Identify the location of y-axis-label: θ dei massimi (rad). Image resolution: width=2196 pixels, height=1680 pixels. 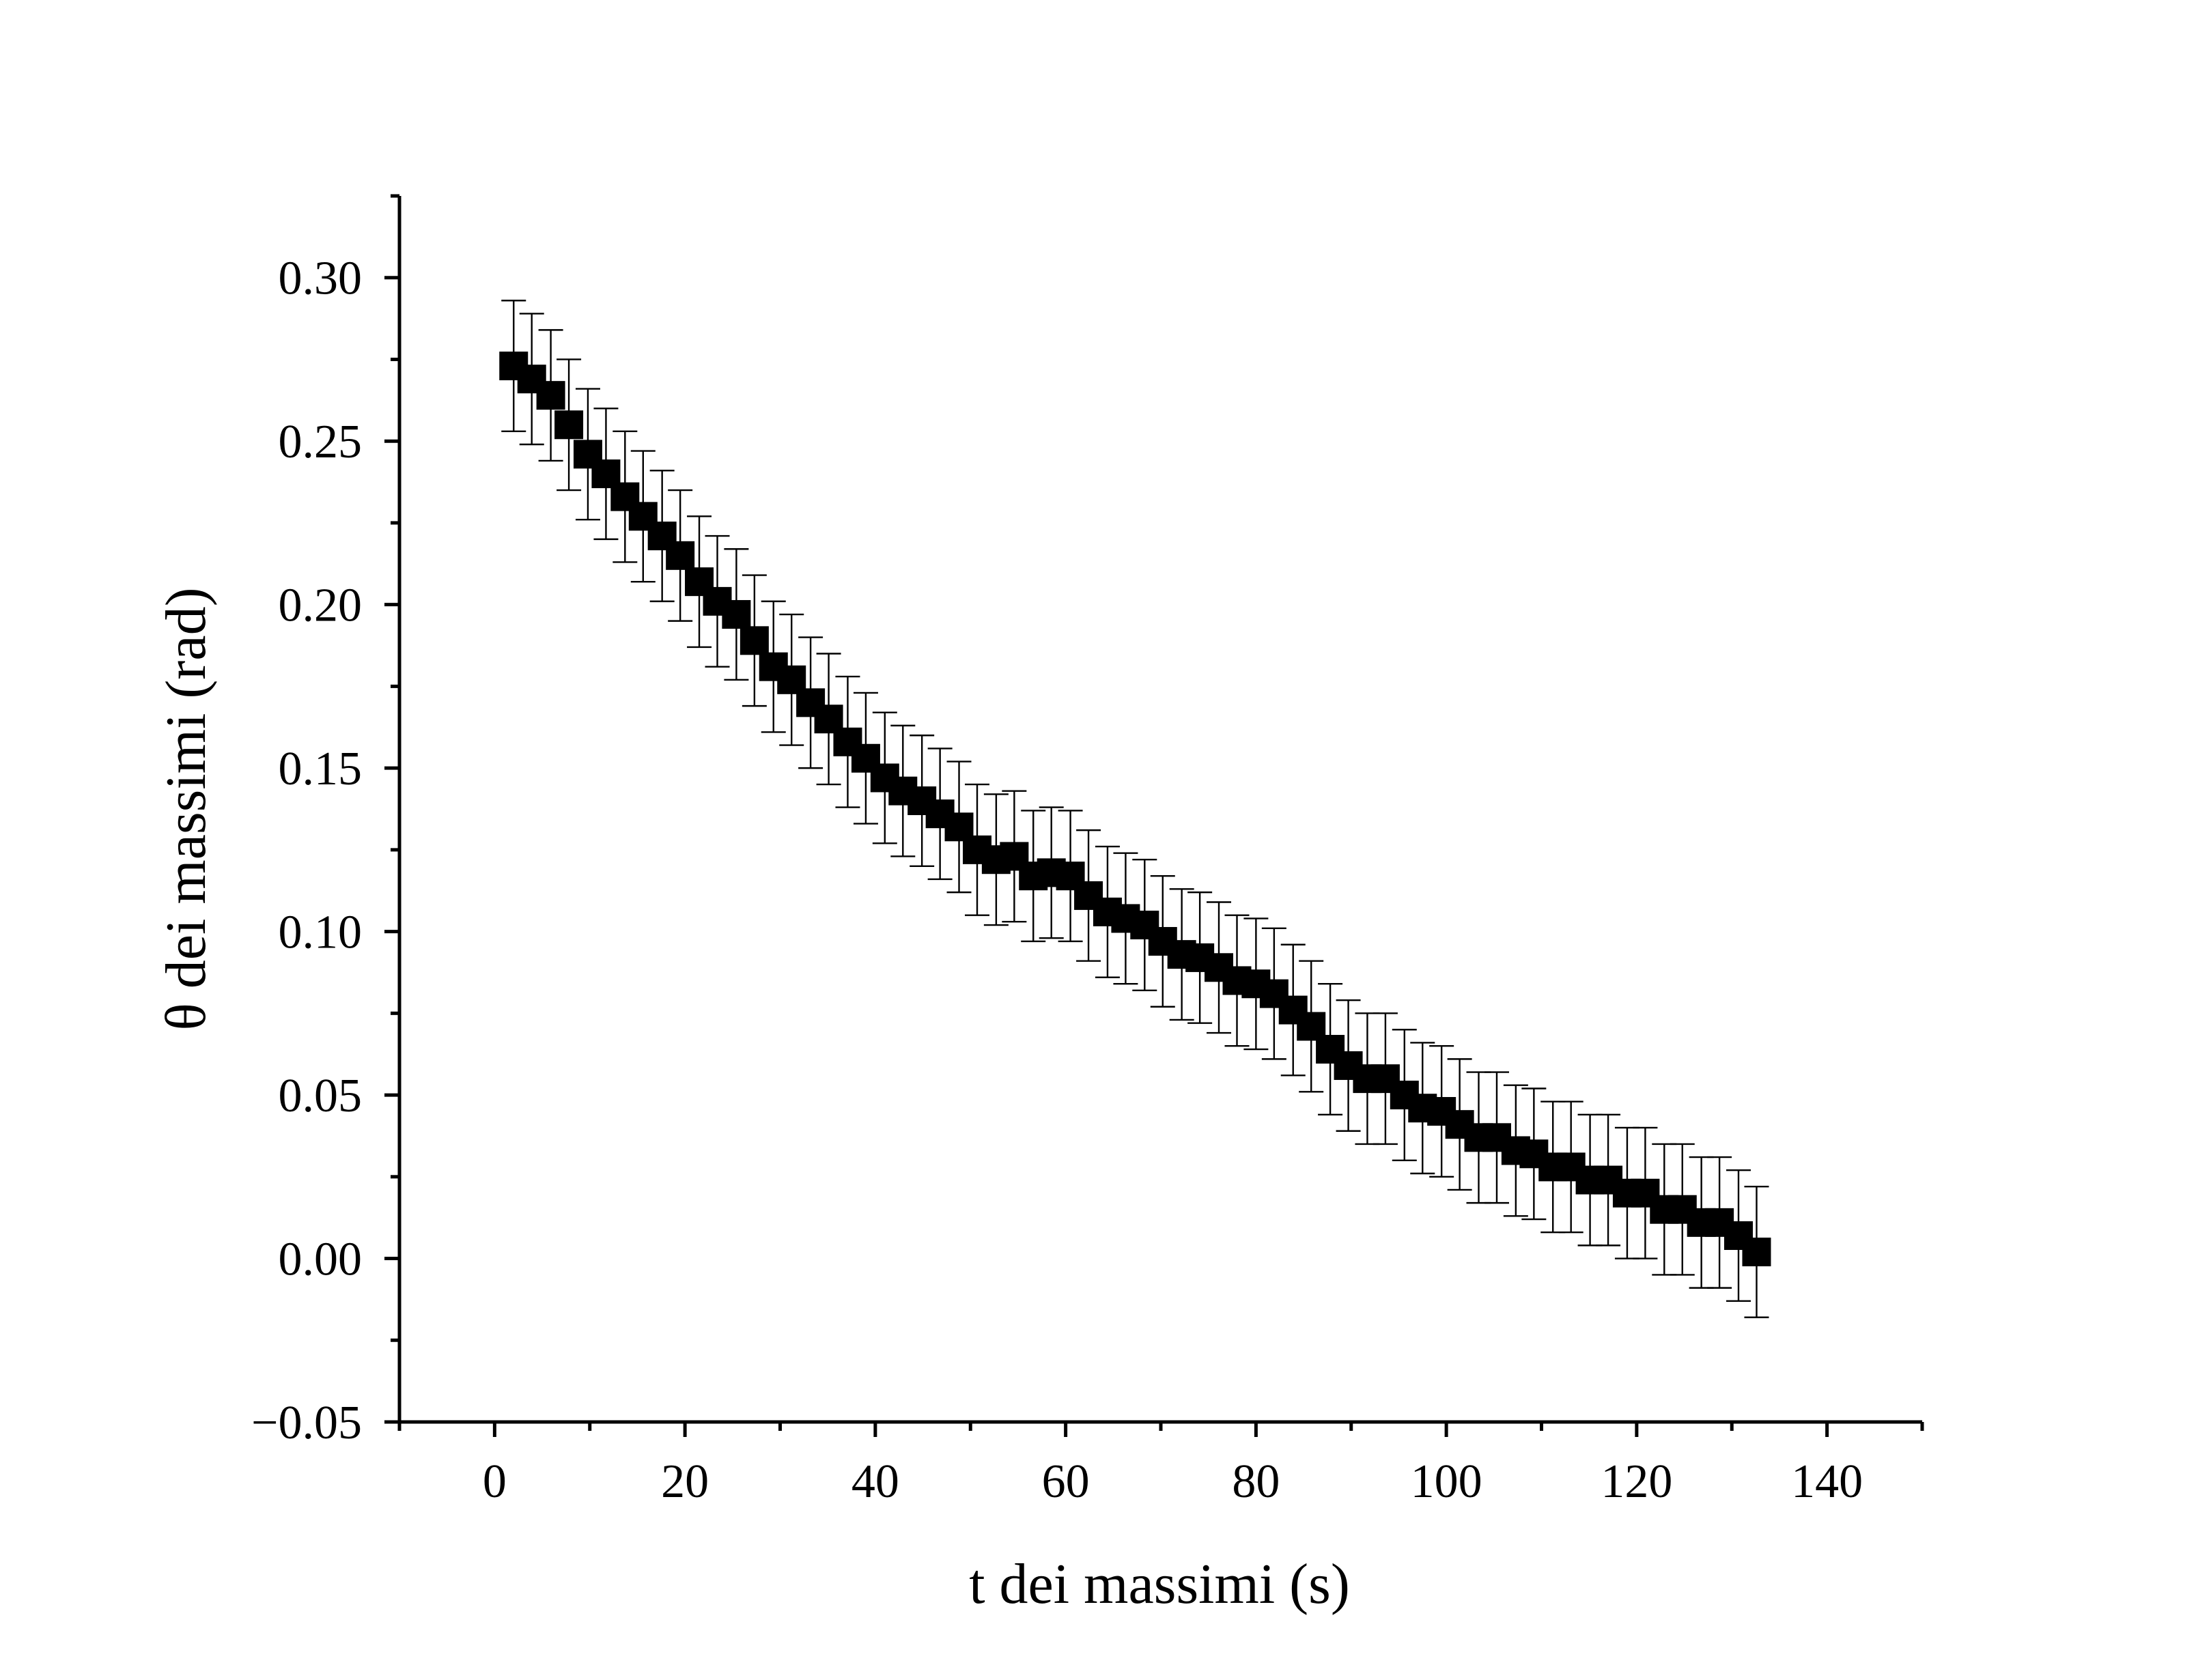
(186, 808).